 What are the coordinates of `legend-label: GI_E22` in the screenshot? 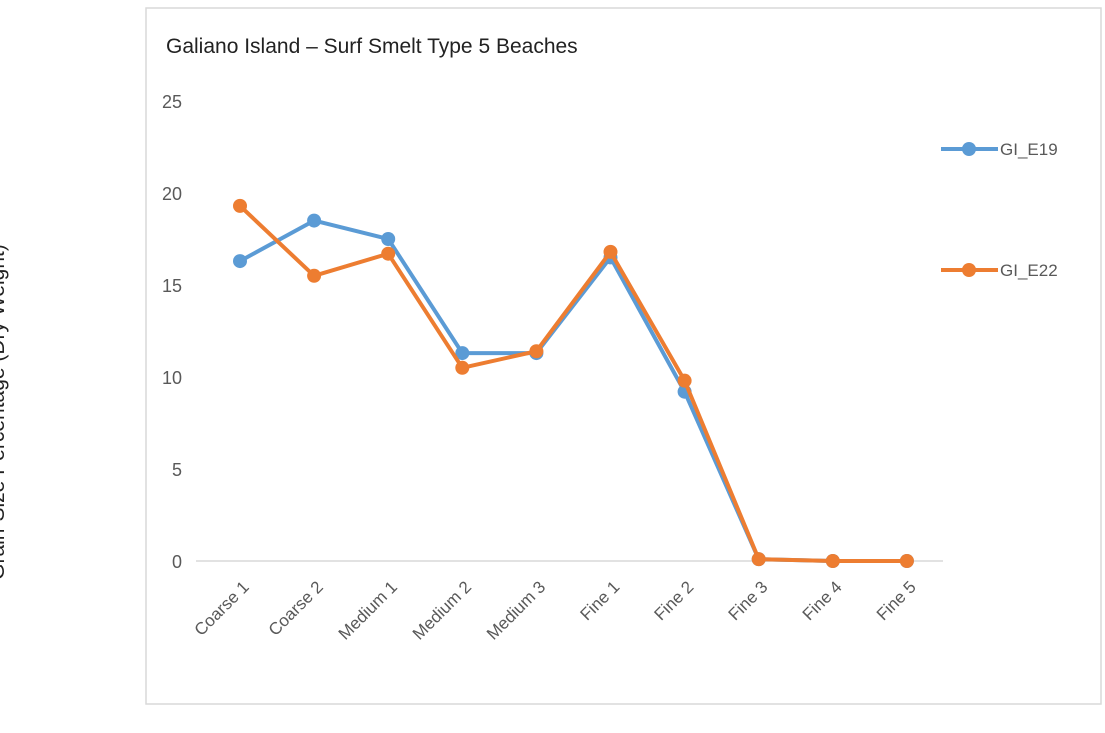 It's located at (1029, 270).